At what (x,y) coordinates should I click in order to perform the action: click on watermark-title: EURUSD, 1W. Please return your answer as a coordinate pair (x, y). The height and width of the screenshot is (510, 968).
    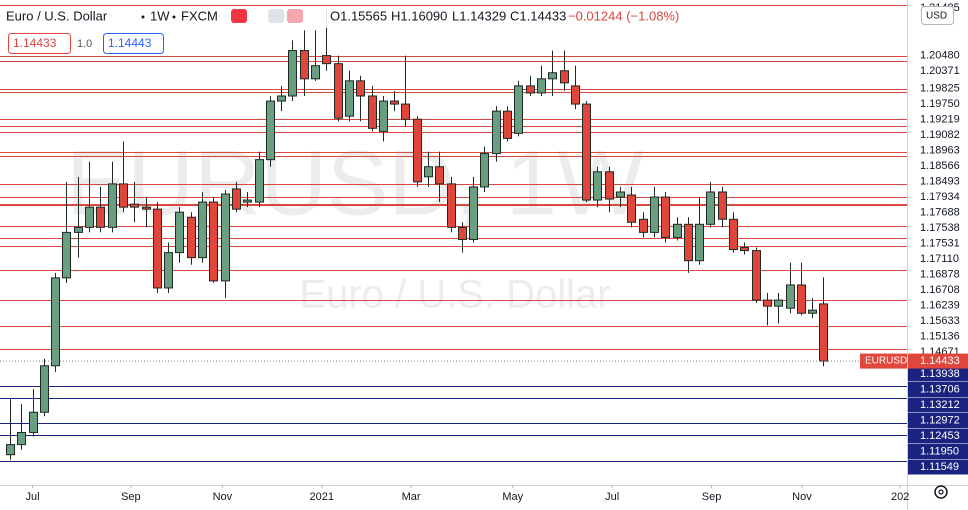
    Looking at the image, I should click on (355, 183).